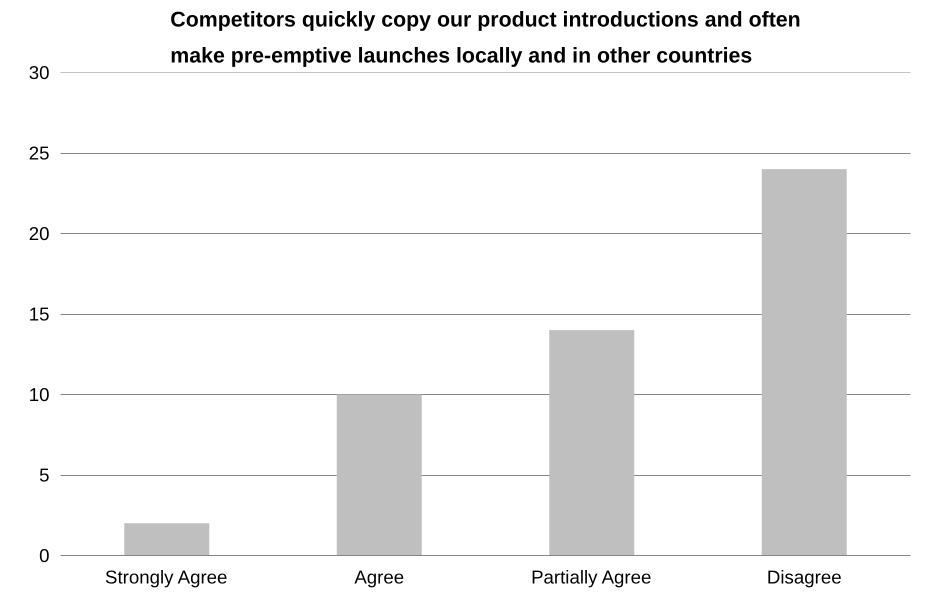 The width and height of the screenshot is (950, 598). What do you see at coordinates (39, 153) in the screenshot?
I see `y-tick-label: 25` at bounding box center [39, 153].